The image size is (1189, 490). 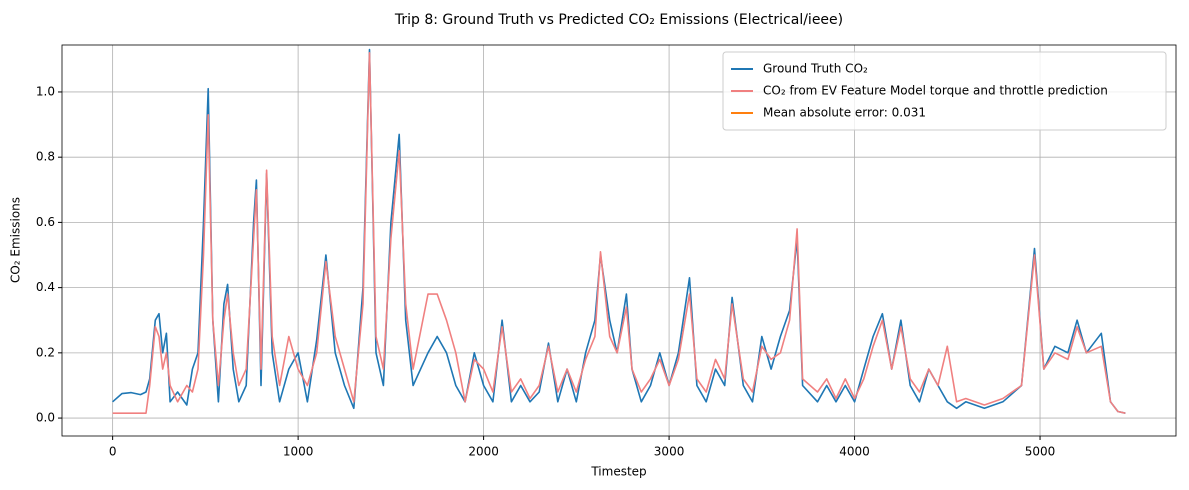 What do you see at coordinates (618, 472) in the screenshot?
I see `x-axis-label: Timestep` at bounding box center [618, 472].